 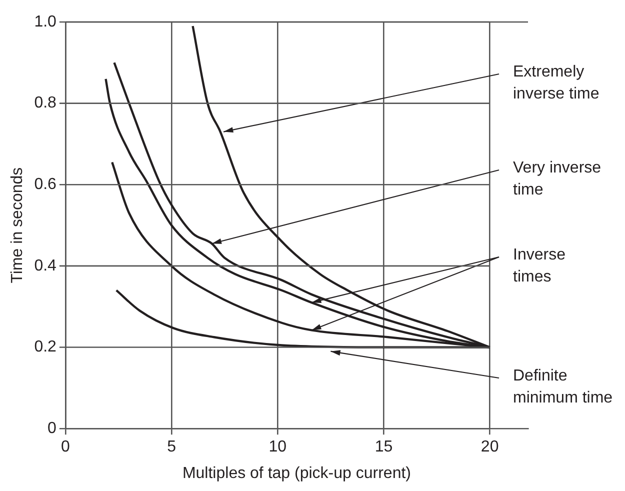 I want to click on x-tick-label: 20, so click(x=489, y=447).